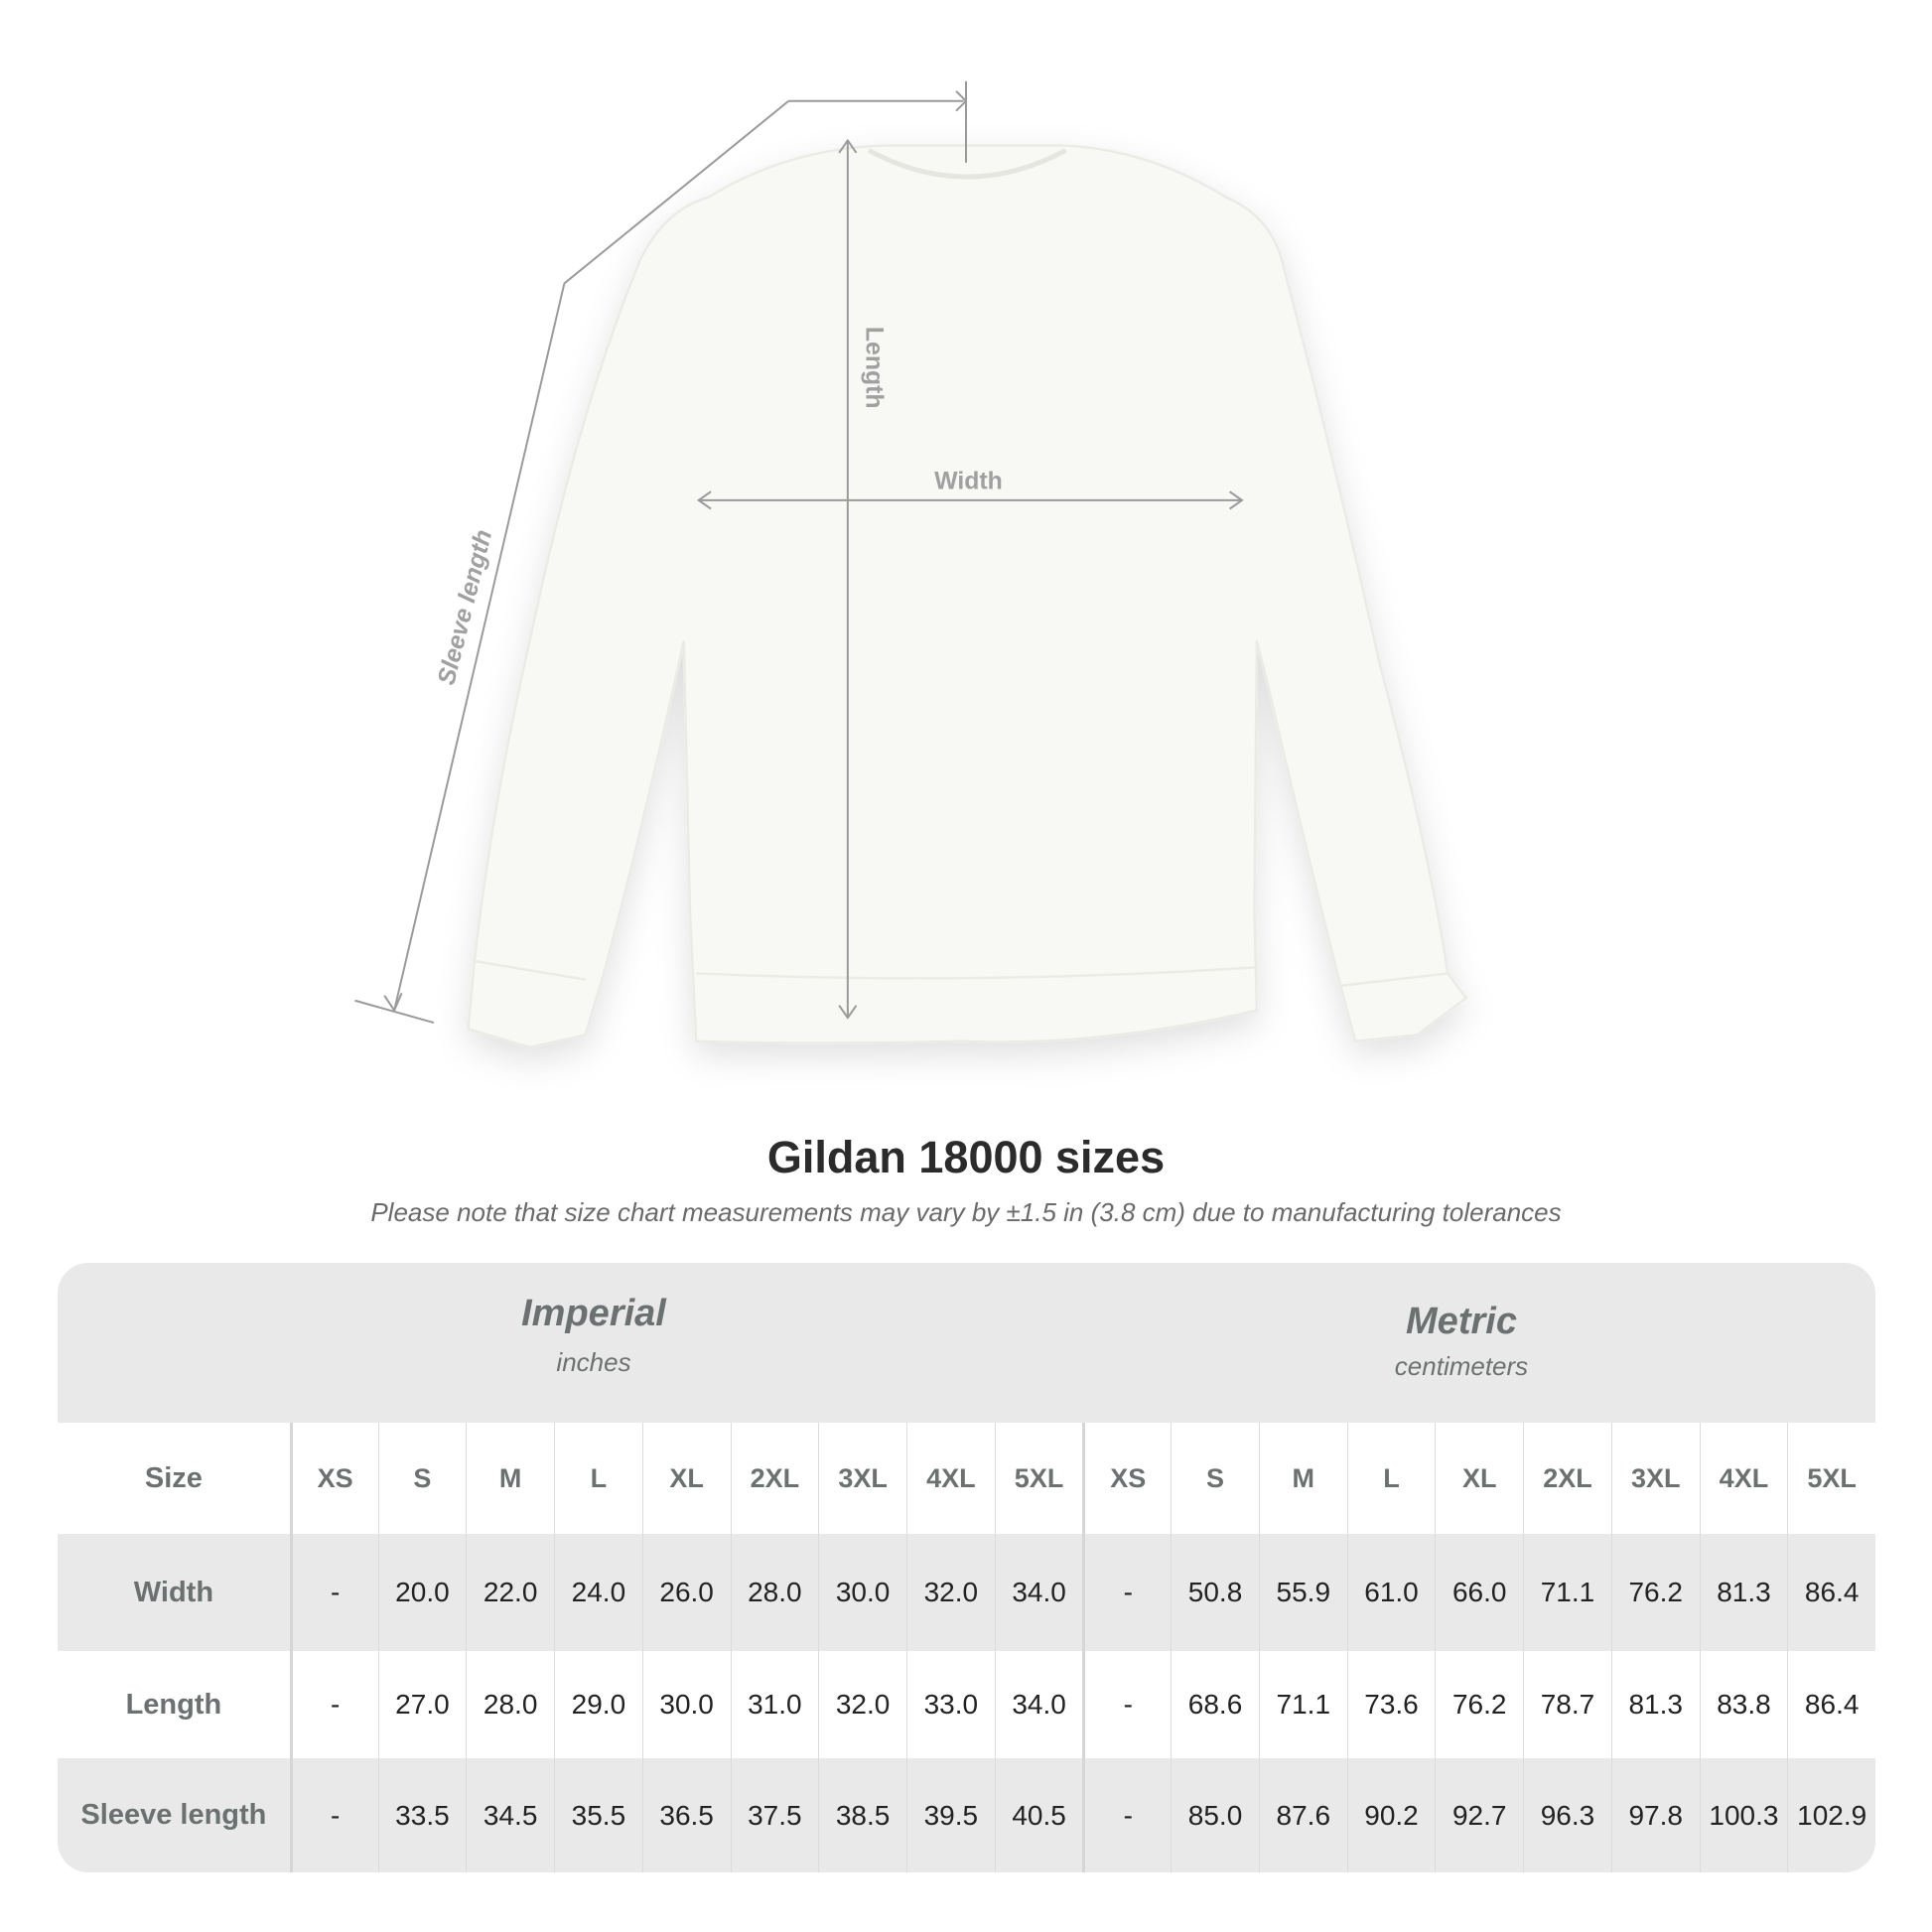 Image resolution: width=1932 pixels, height=1932 pixels. I want to click on table-cell: 55.9, so click(1302, 1592).